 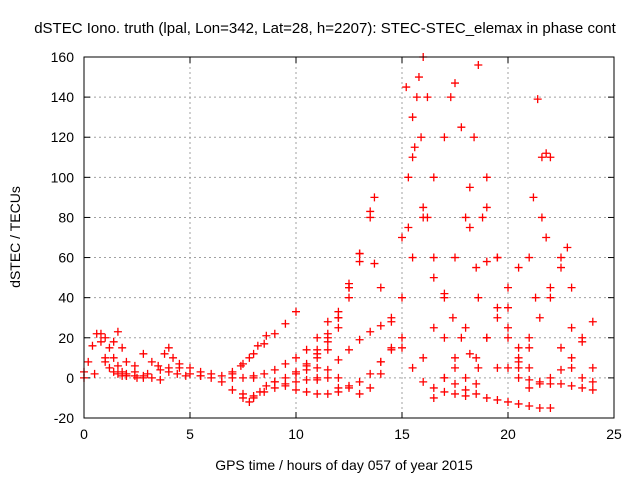 I want to click on y-tick-label: 120, so click(x=63, y=137).